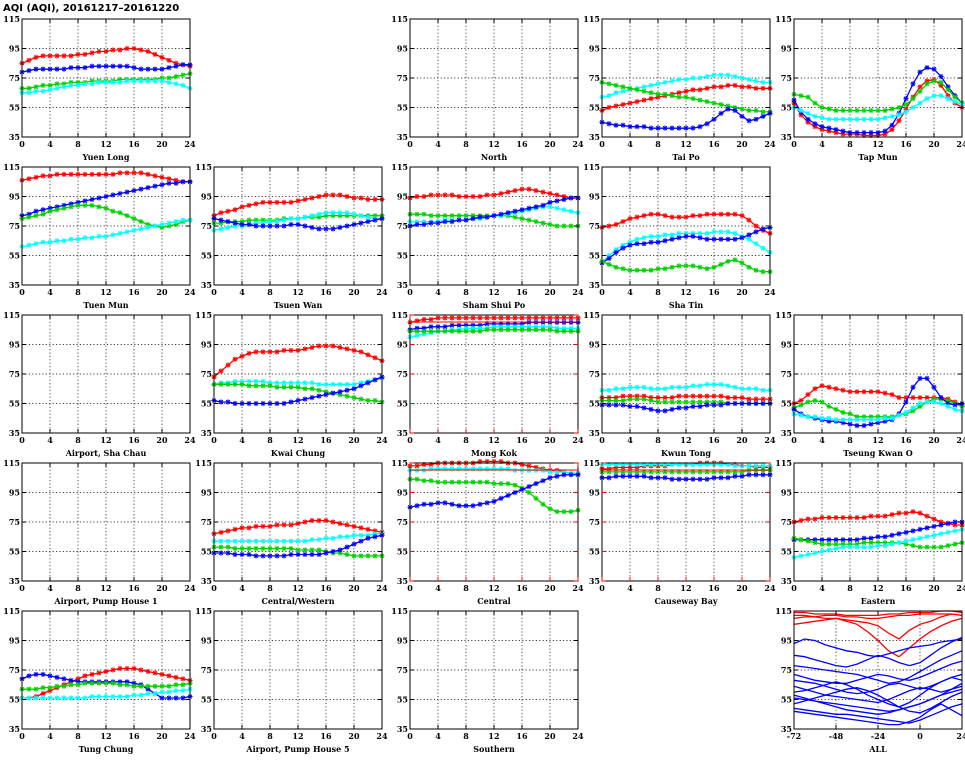 This screenshot has width=965, height=760. Describe the element at coordinates (11, 167) in the screenshot. I see `y-tick-label: 115` at that location.